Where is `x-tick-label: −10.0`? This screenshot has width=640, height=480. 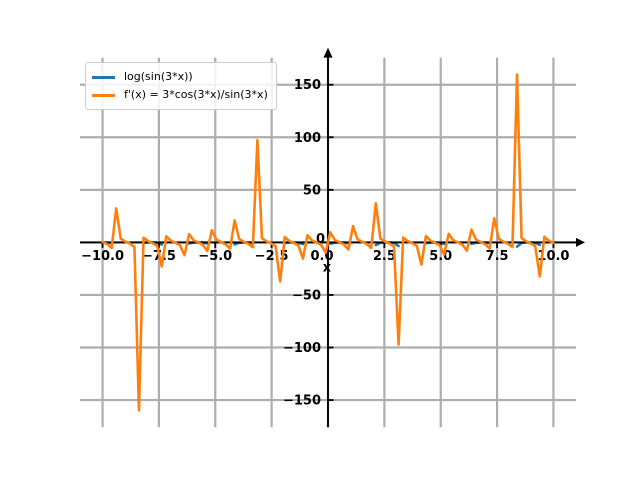
x-tick-label: −10.0 is located at coordinates (102, 256).